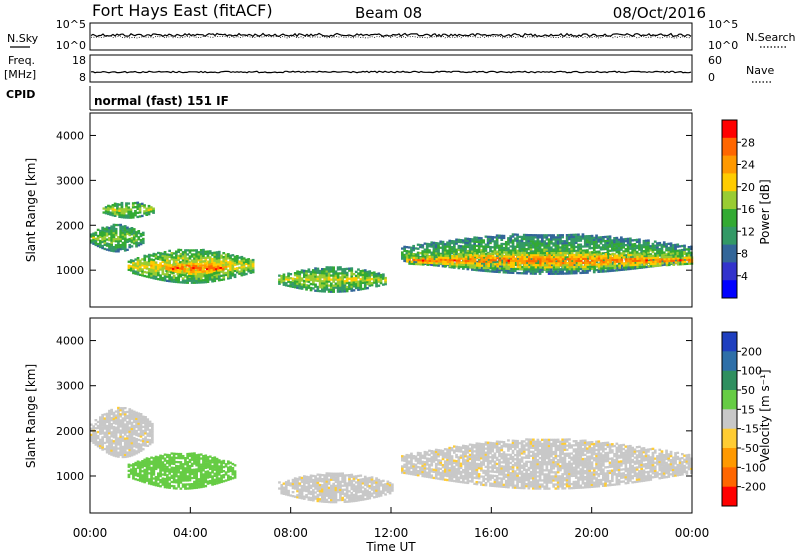  I want to click on nsearch-tick-top: 10^5, so click(723, 24).